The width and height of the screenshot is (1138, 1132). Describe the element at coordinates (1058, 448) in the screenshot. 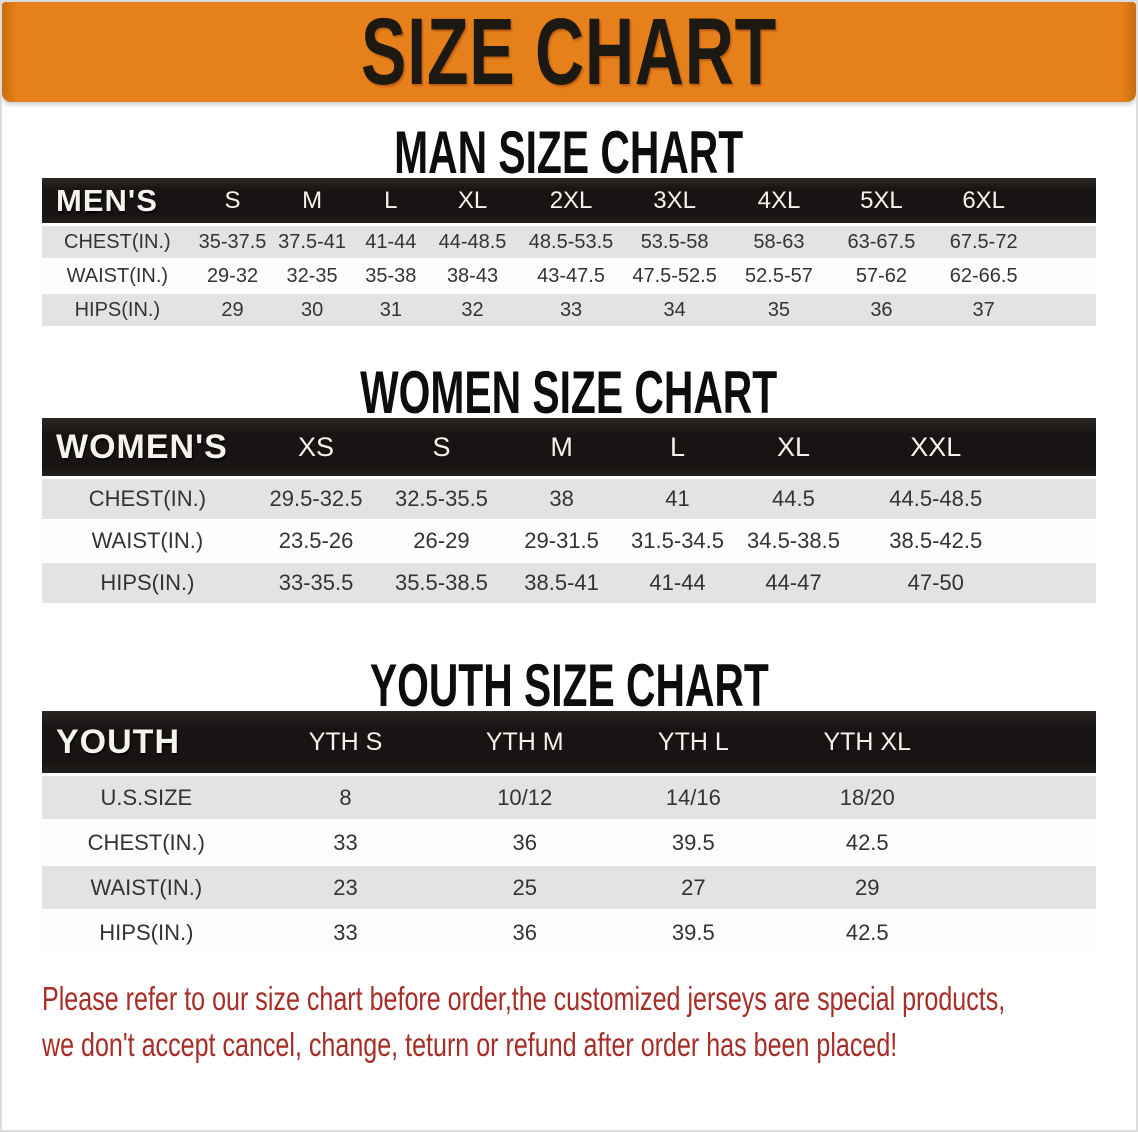

I see `women-header-spacer` at that location.